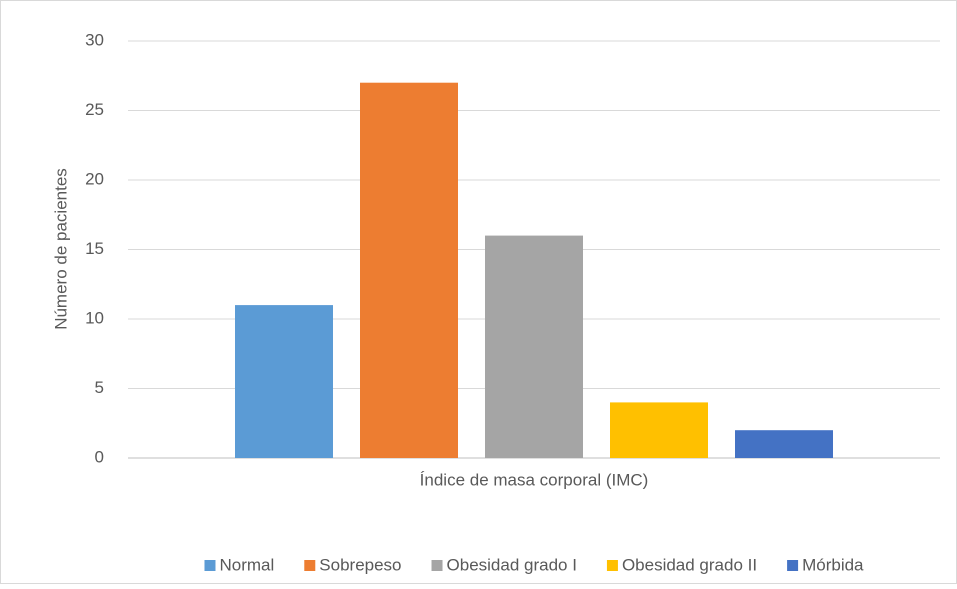 Image resolution: width=957 pixels, height=589 pixels. I want to click on y-tick-label: 20, so click(94, 178).